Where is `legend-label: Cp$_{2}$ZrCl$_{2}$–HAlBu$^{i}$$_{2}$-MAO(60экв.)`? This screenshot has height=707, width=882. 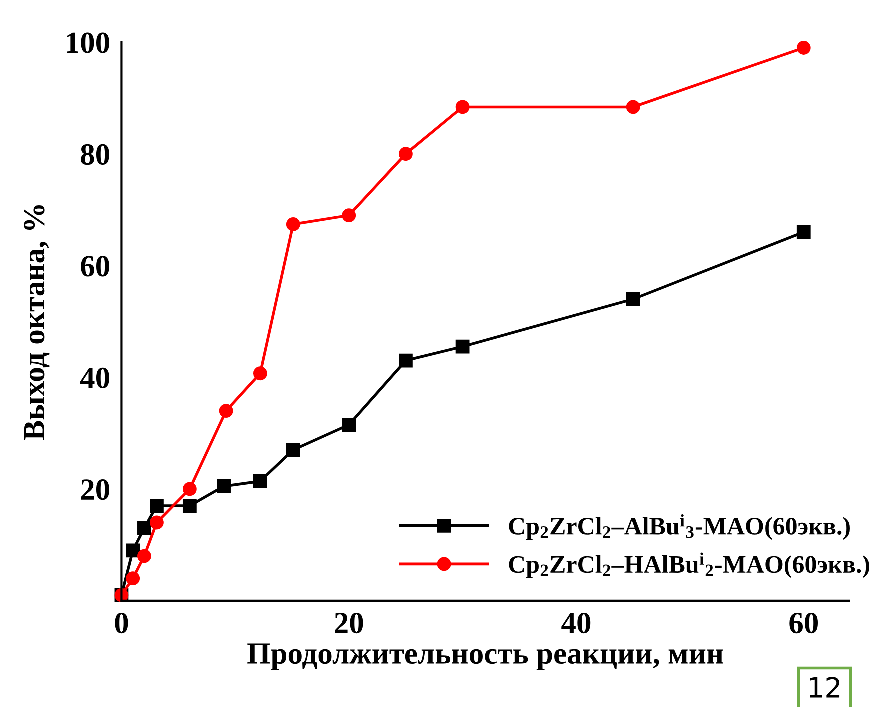 legend-label: Cp$_{2}$ZrCl$_{2}$–HAlBu$^{i}$$_{2}$-MAO(60экв.) is located at coordinates (689, 565).